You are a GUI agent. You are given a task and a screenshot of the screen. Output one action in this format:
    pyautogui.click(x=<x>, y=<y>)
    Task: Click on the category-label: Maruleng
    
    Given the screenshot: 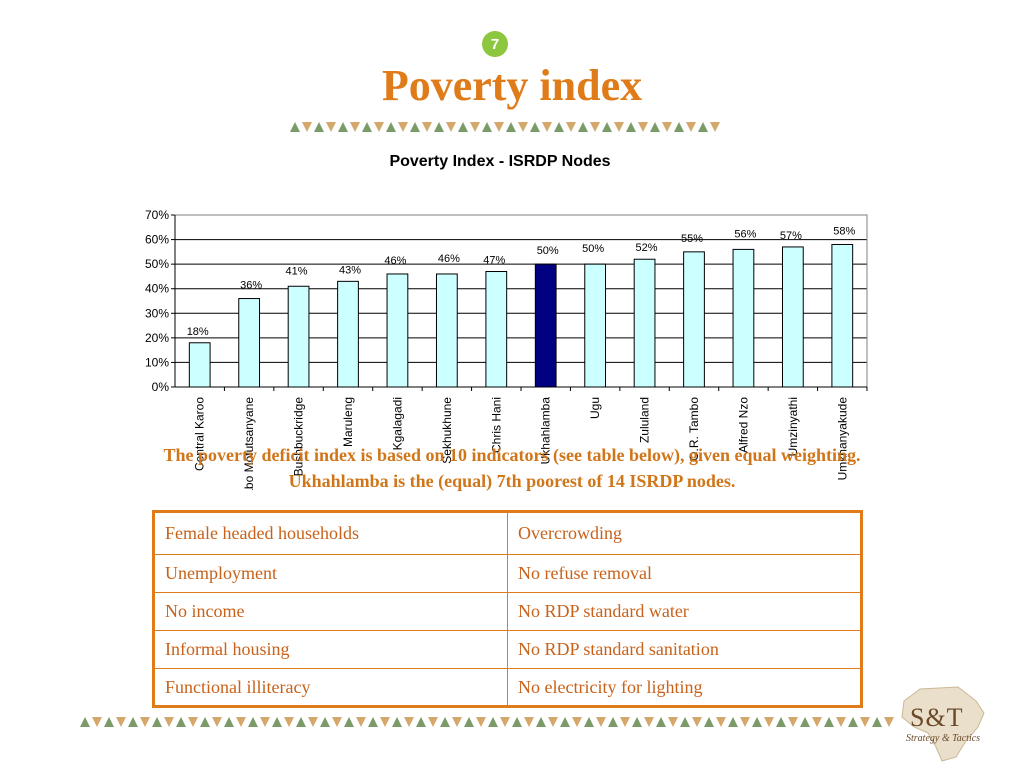 What is the action you would take?
    pyautogui.click(x=348, y=422)
    